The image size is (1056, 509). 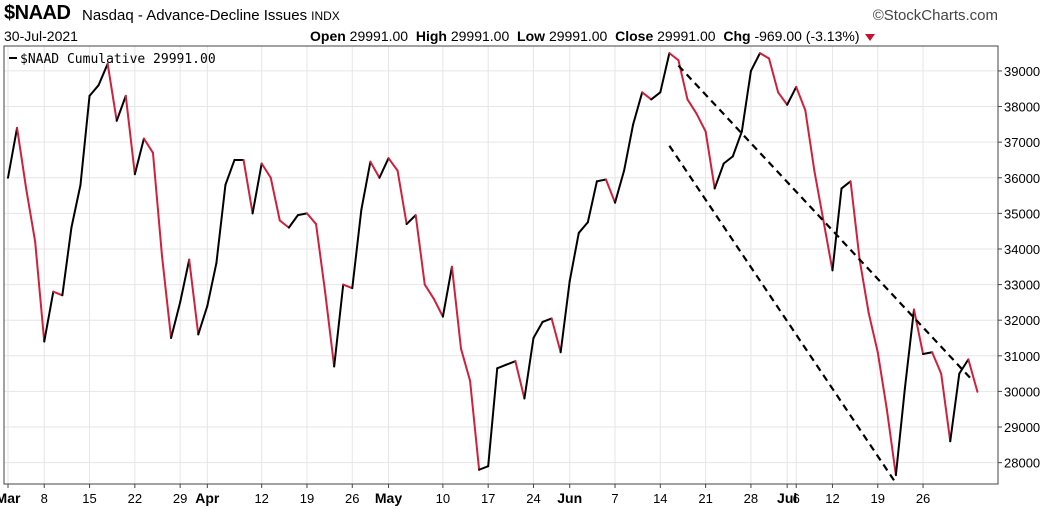 What do you see at coordinates (1022, 463) in the screenshot?
I see `y-tick-label: 28000` at bounding box center [1022, 463].